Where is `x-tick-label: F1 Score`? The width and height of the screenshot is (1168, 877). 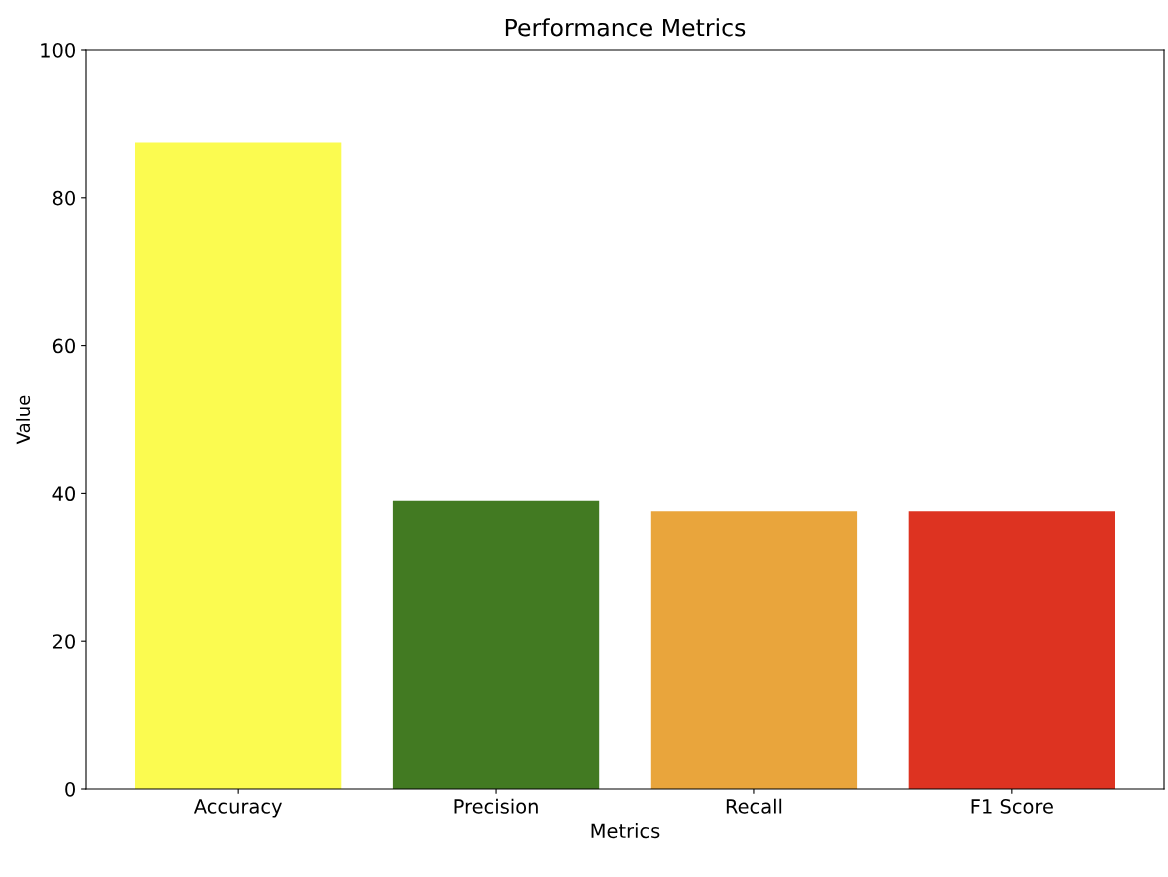
x-tick-label: F1 Score is located at coordinates (1012, 806).